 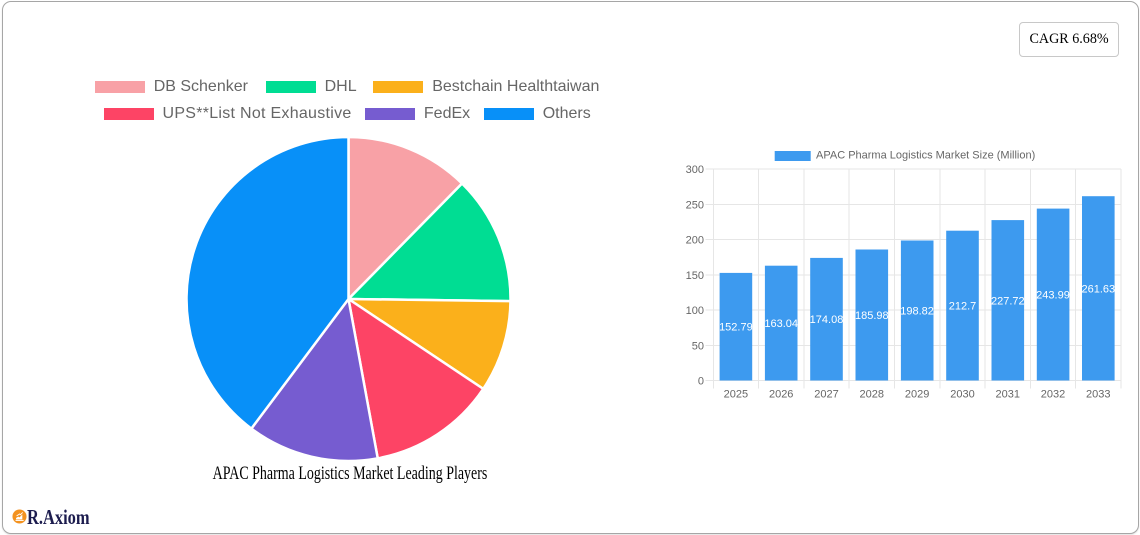 I want to click on svg-text: 2028, so click(x=872, y=395).